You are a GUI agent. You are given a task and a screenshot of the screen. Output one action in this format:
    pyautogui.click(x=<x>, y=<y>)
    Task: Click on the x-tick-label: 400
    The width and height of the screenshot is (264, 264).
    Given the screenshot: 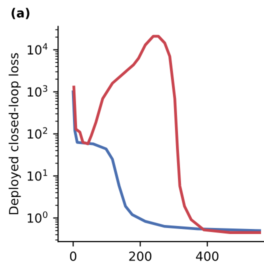 What is the action you would take?
    pyautogui.click(x=207, y=256)
    